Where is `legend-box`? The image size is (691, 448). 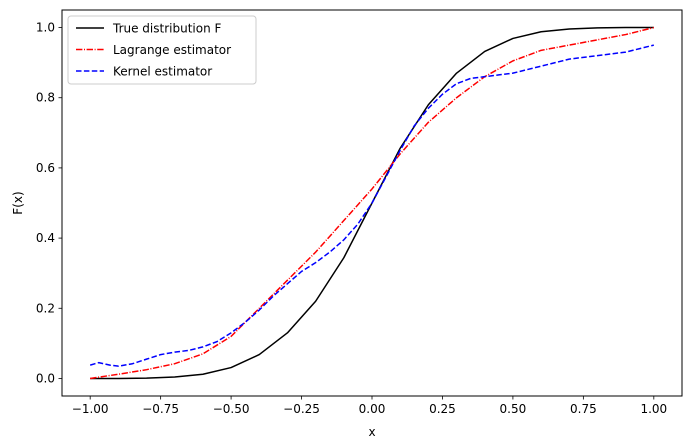 legend-box is located at coordinates (162, 50).